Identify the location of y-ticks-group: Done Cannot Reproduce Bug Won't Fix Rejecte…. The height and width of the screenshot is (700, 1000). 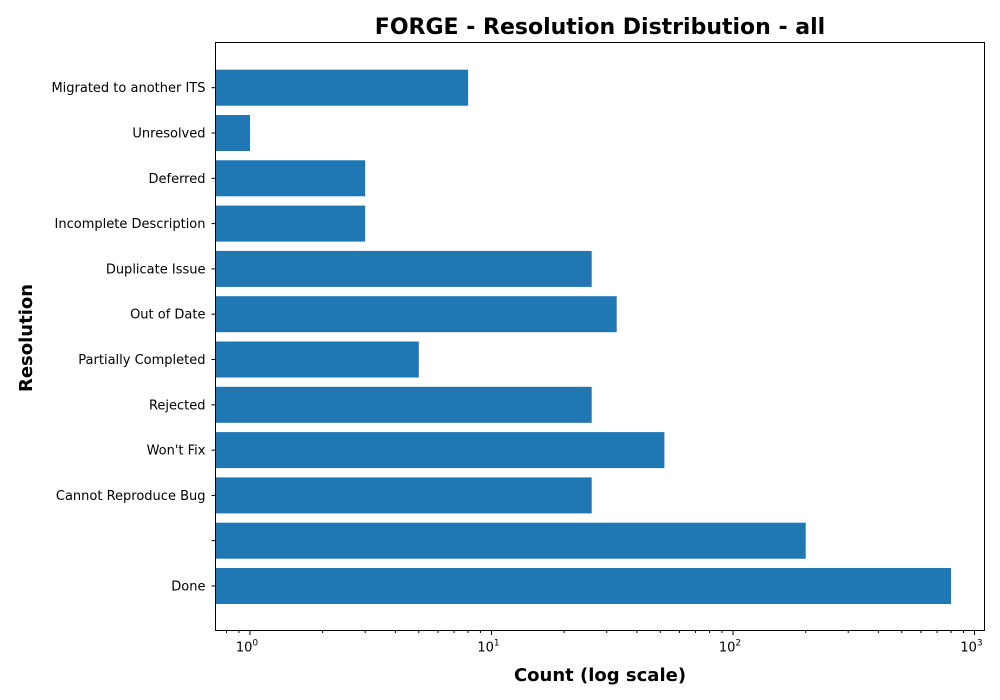
(133, 338).